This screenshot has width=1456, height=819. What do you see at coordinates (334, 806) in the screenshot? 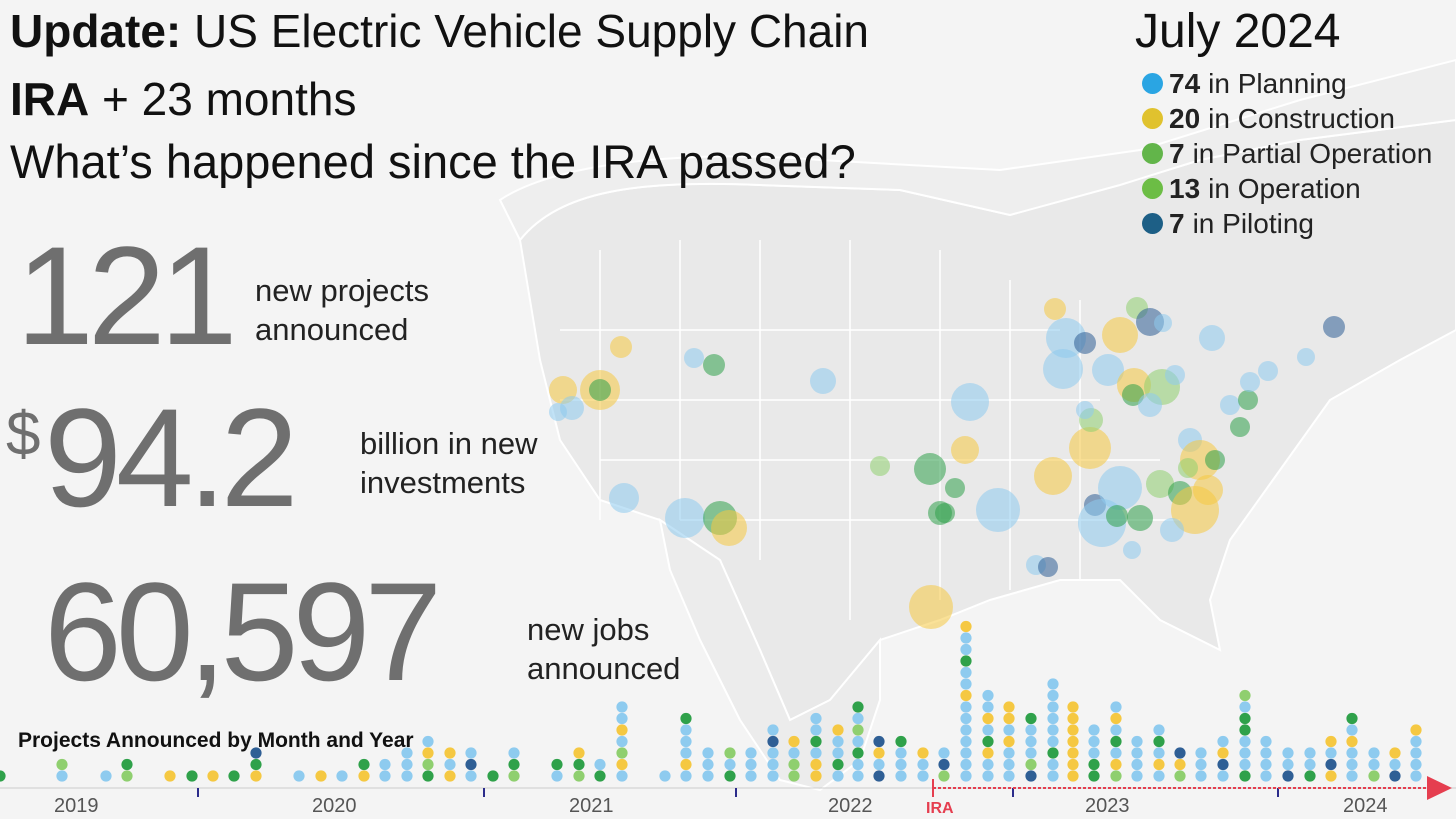
I see `year-label-2020: 2020` at bounding box center [334, 806].